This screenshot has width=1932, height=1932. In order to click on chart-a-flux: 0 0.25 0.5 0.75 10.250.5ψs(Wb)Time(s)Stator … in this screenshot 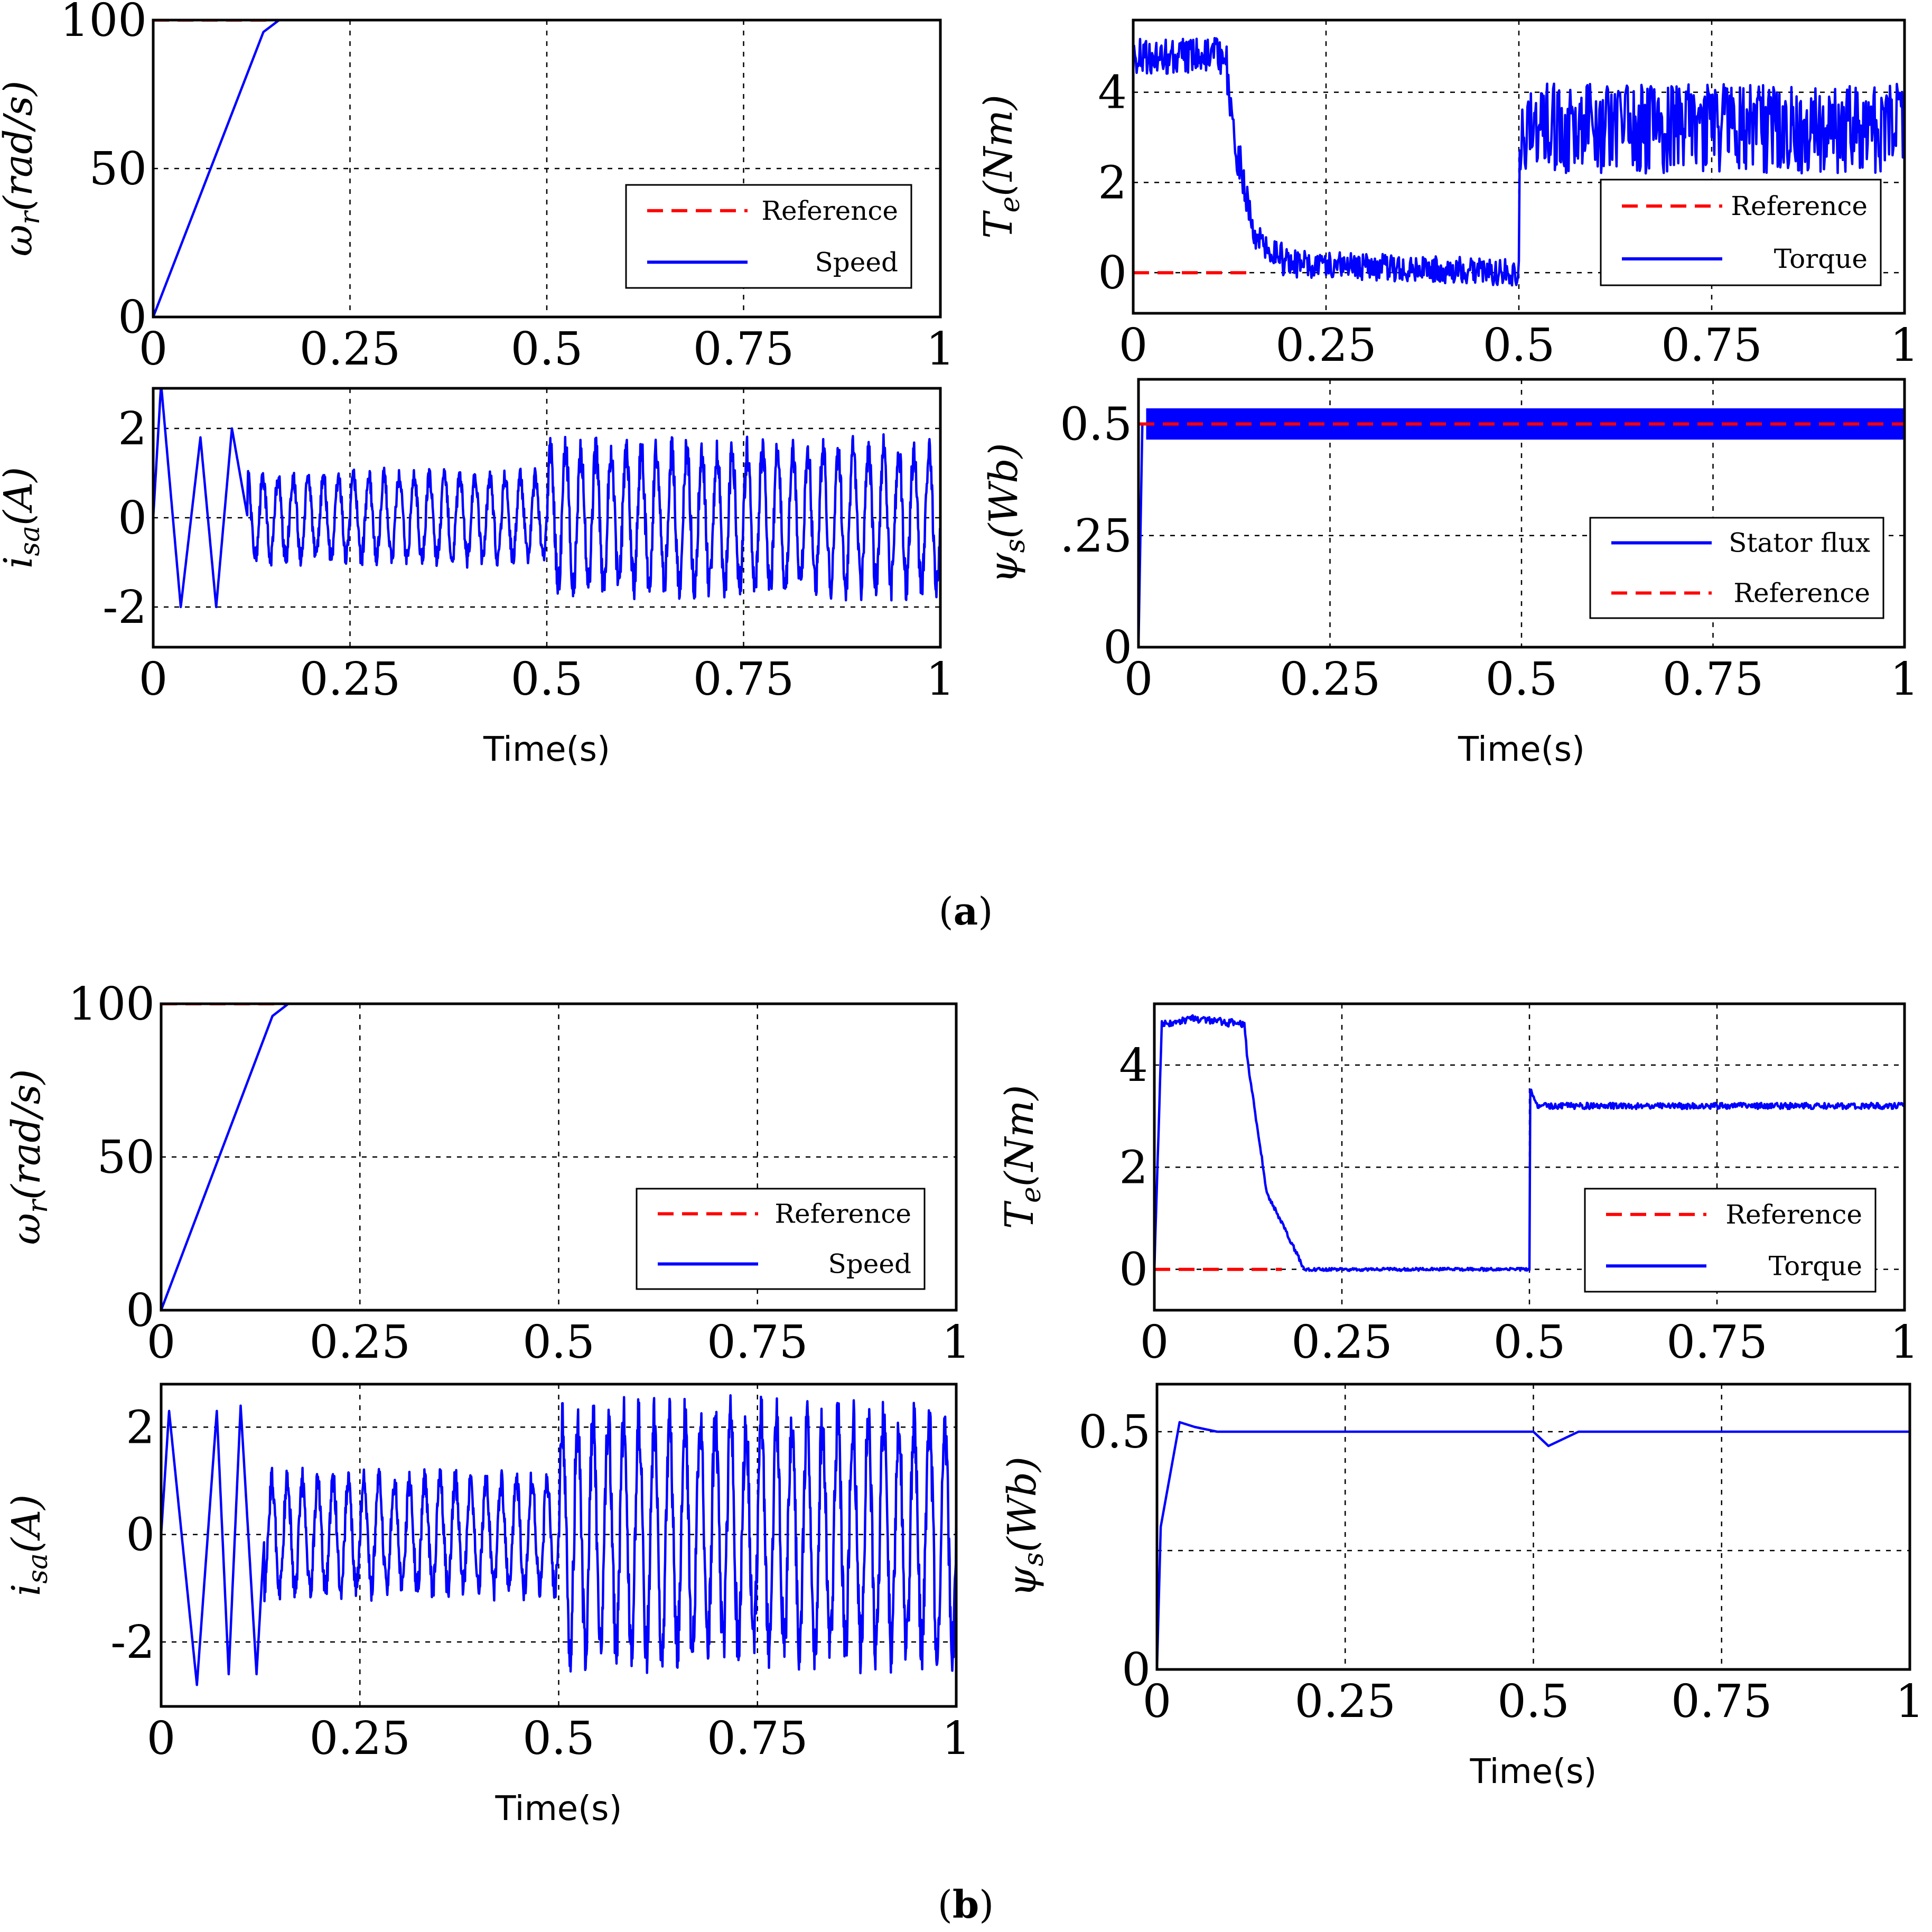, I will do `click(1450, 573)`.